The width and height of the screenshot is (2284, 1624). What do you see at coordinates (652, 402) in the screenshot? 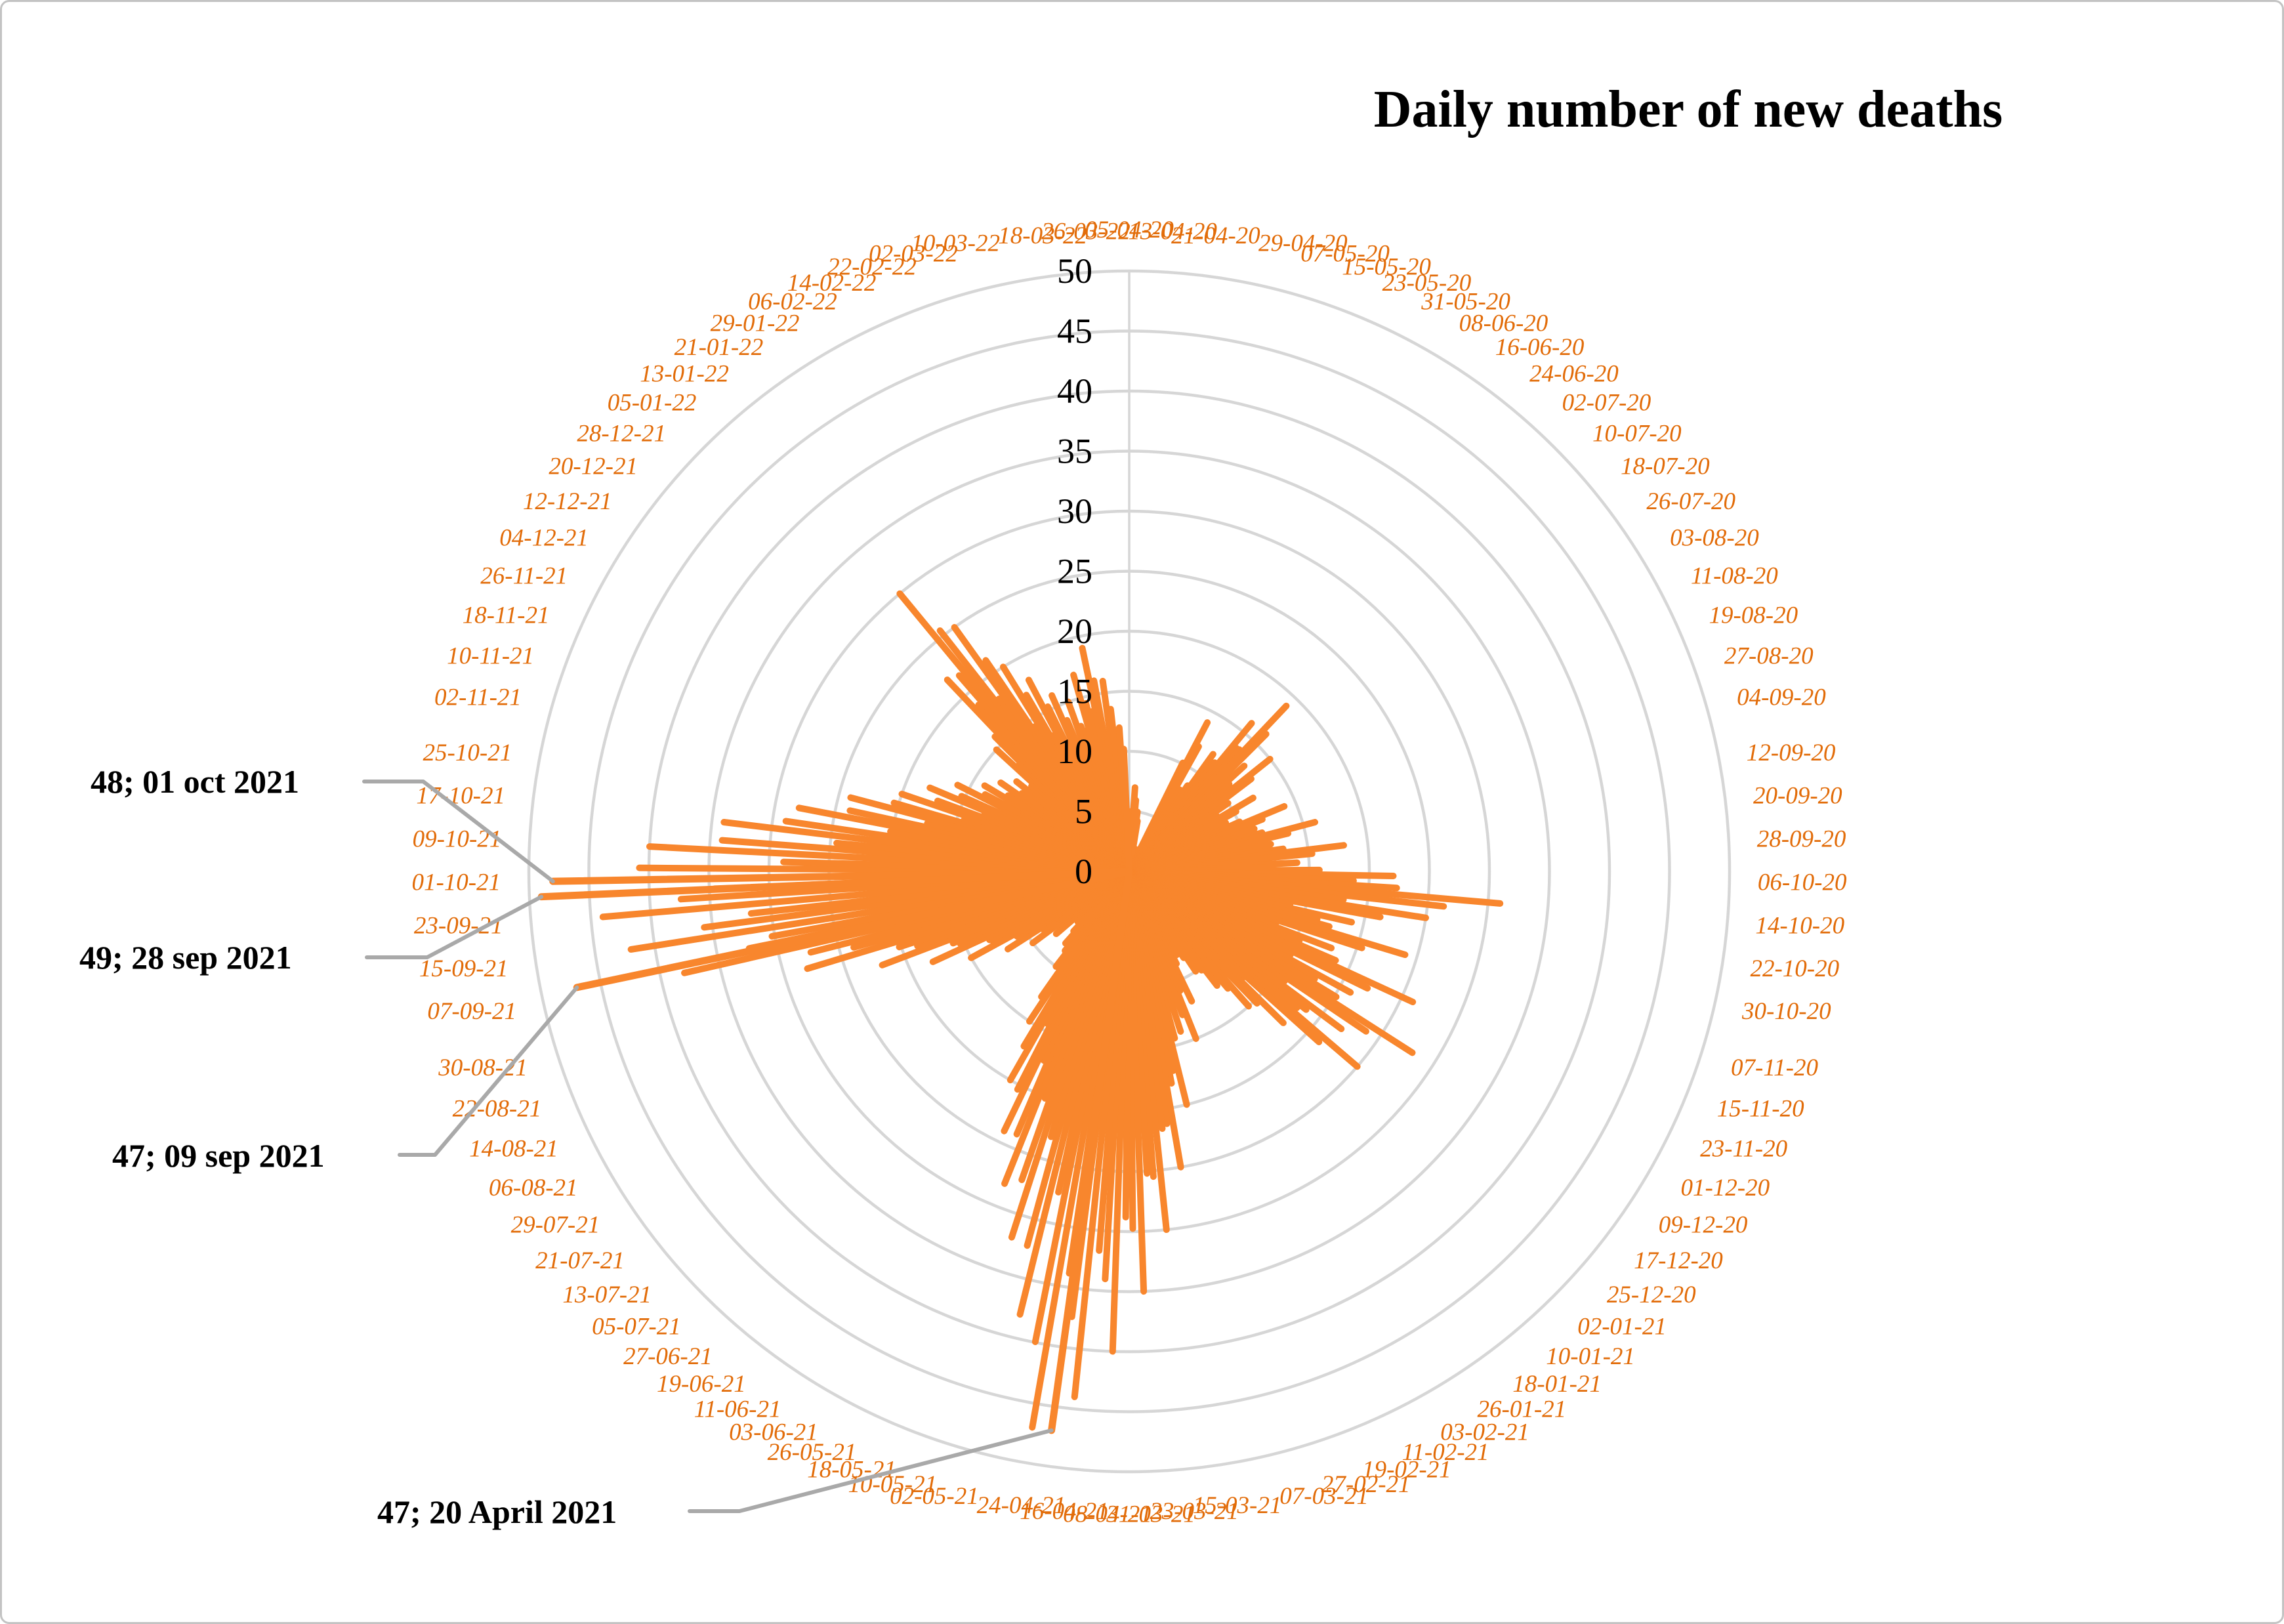
I see `date-label: 05-01-22` at bounding box center [652, 402].